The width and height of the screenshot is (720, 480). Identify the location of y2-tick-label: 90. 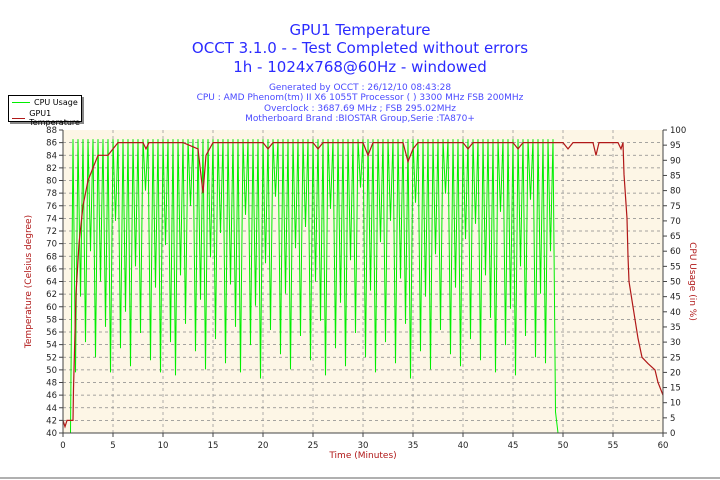
(675, 161).